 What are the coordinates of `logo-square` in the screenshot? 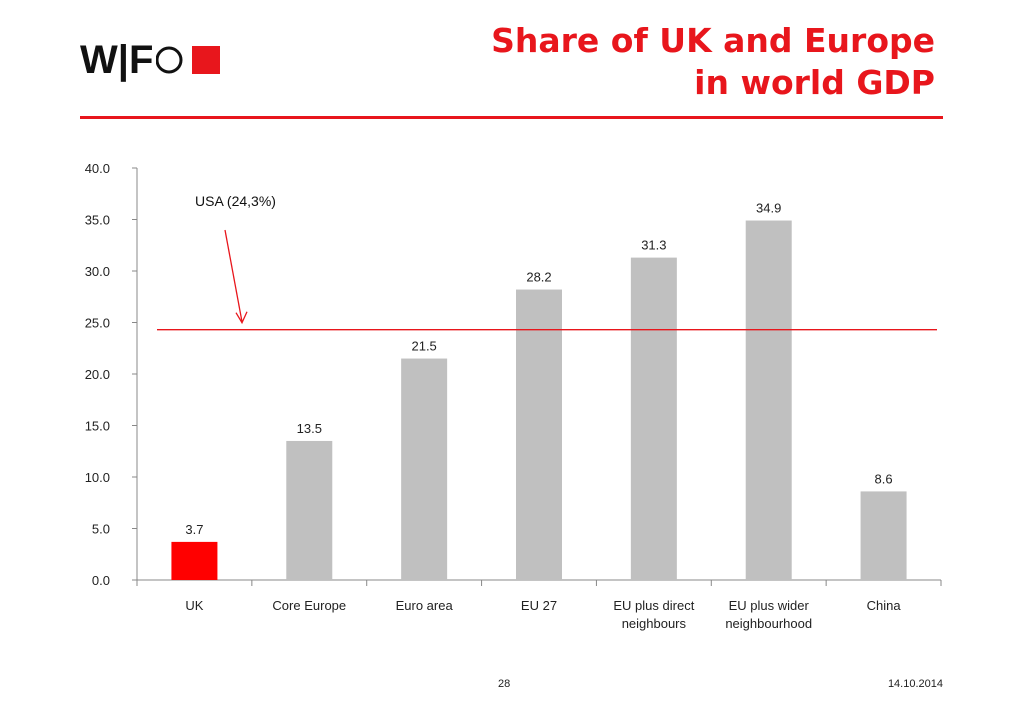 It's located at (206, 60).